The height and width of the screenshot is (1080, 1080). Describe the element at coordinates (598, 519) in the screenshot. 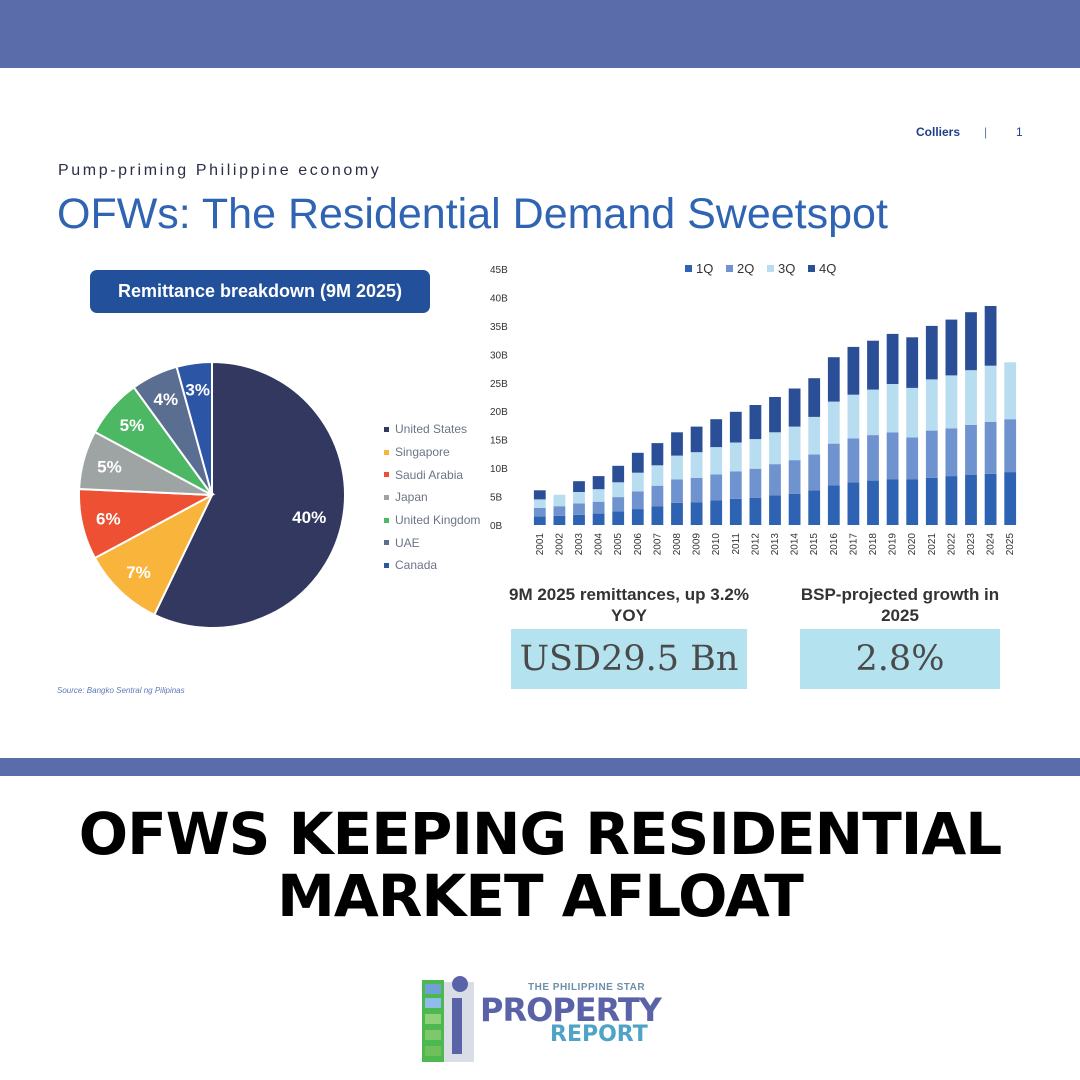

I see `bar-2004-1q` at that location.